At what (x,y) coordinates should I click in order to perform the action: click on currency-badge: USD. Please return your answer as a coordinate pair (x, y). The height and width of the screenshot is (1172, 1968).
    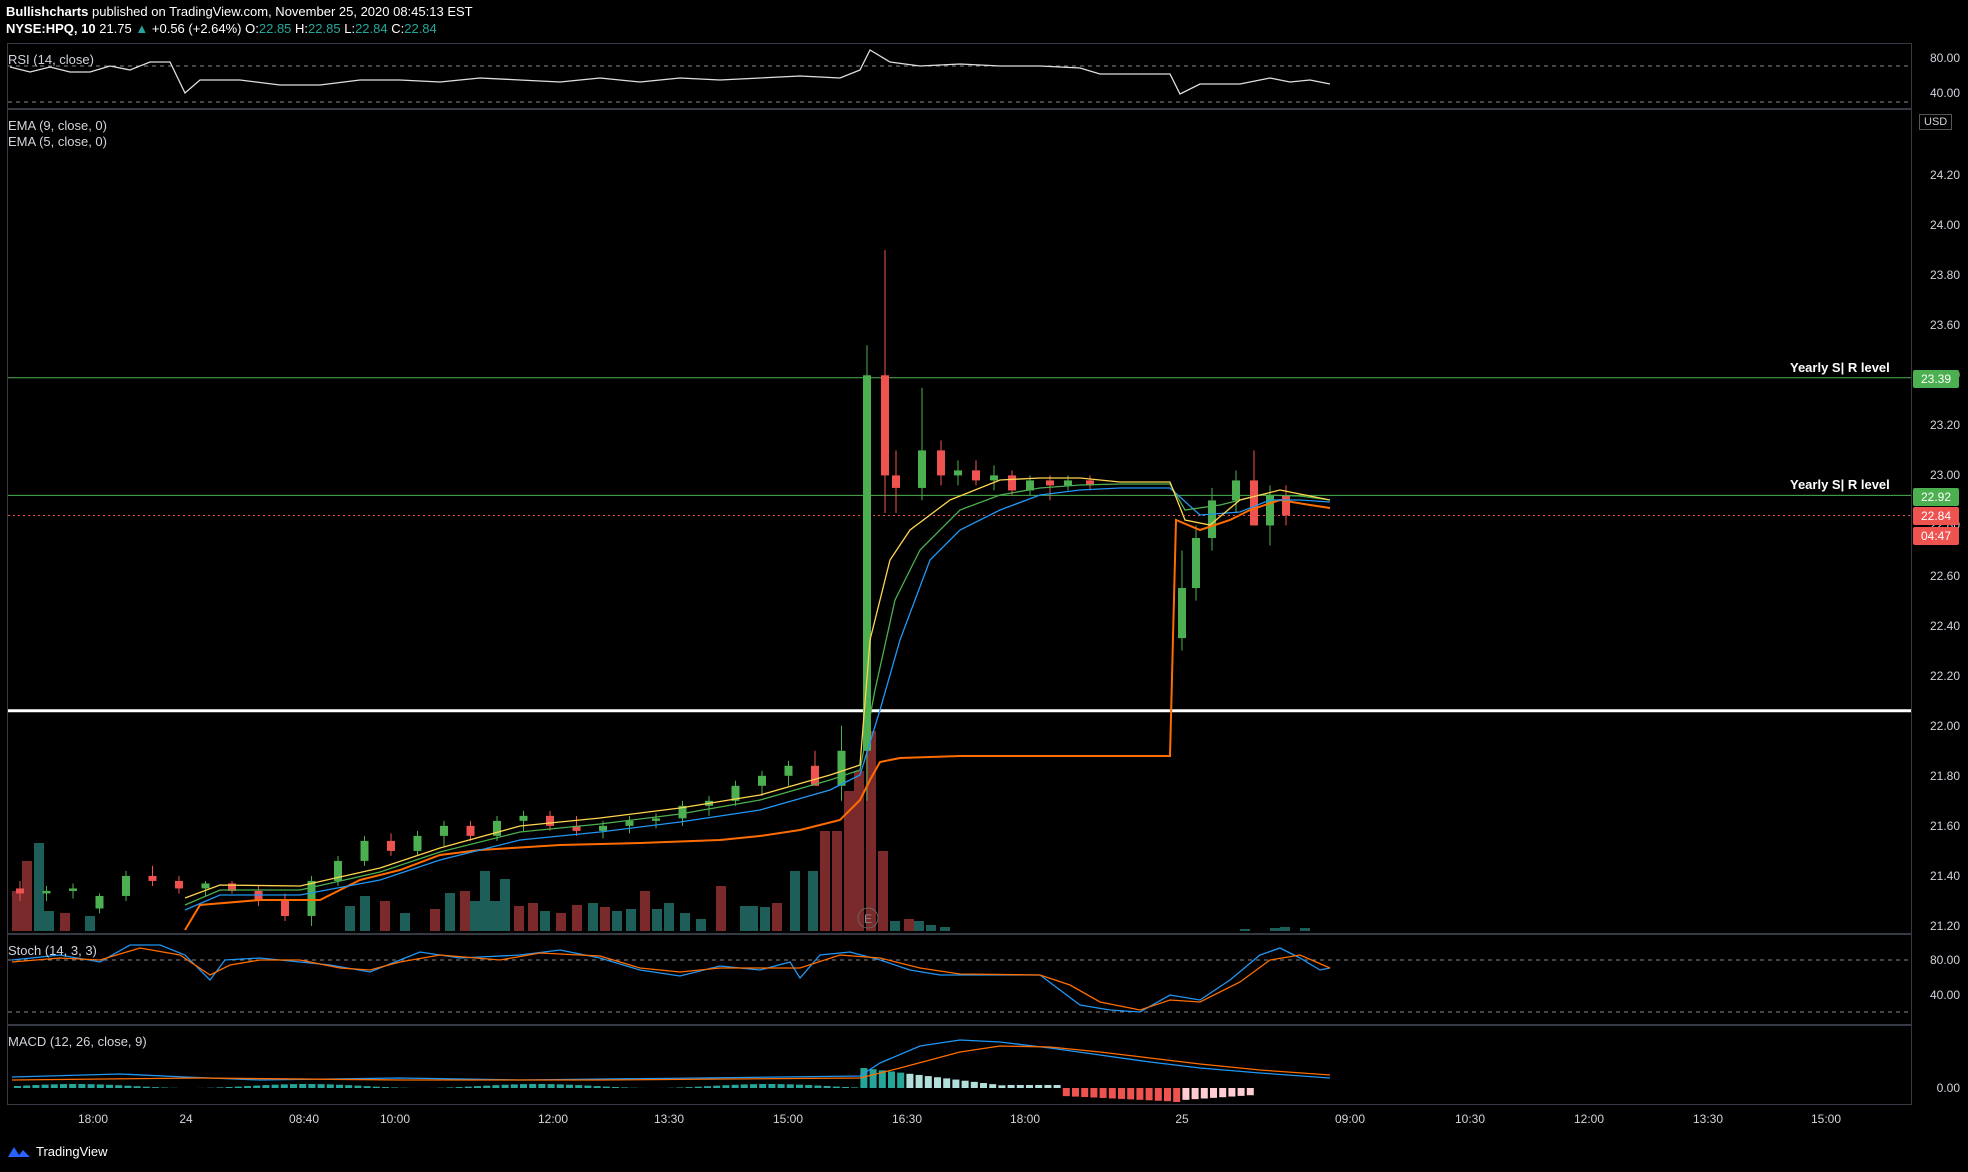
    Looking at the image, I should click on (1936, 122).